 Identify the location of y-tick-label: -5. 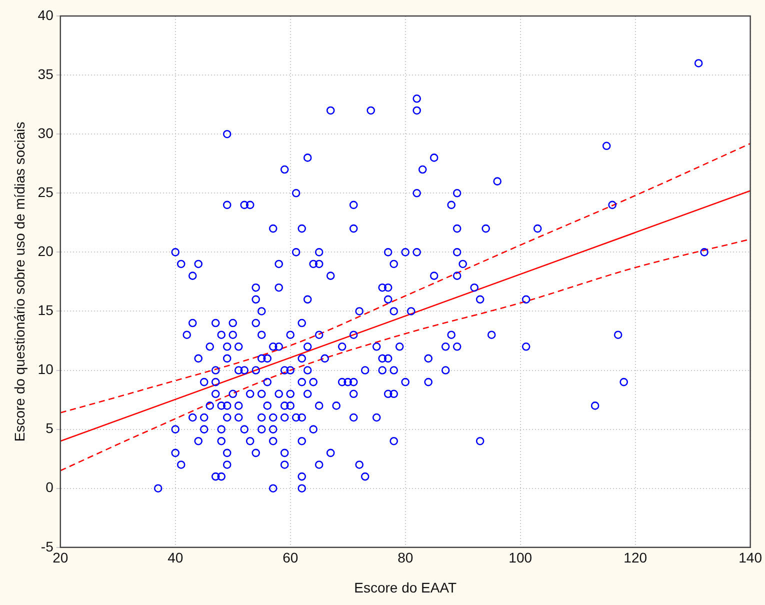
(47, 546).